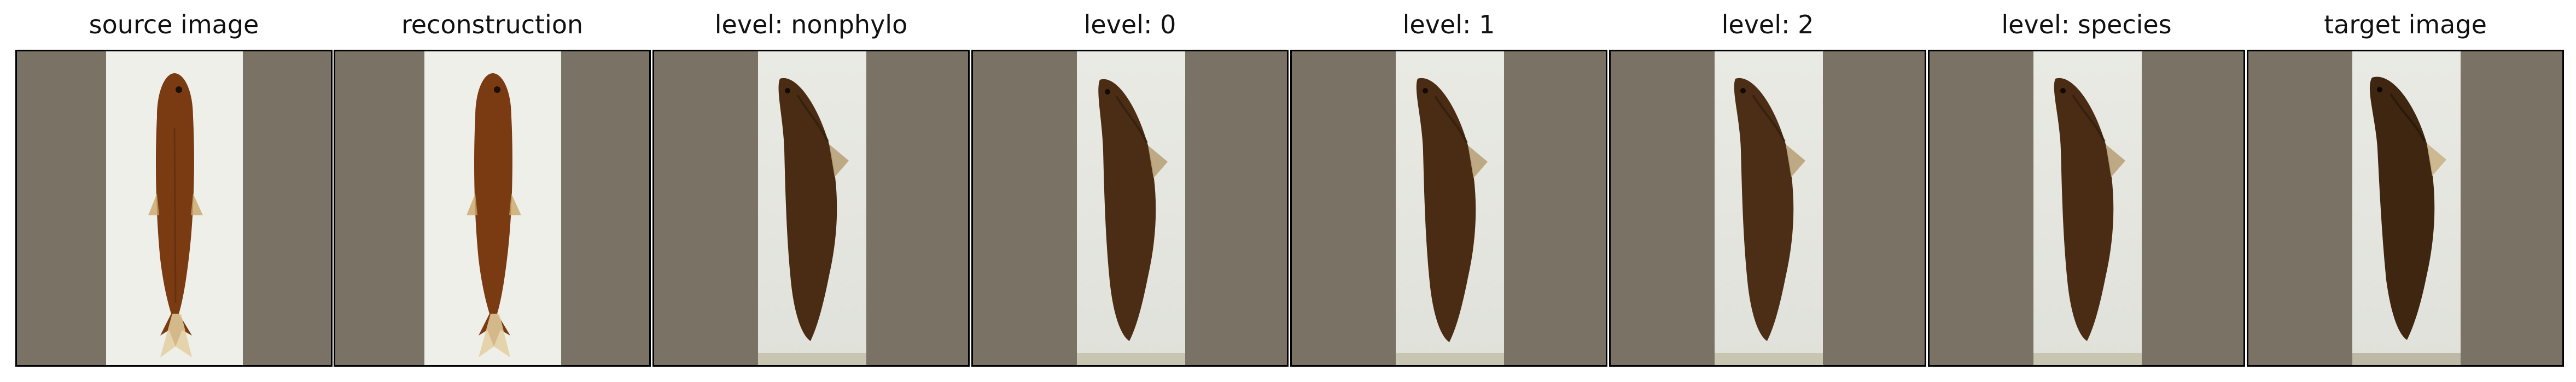 The width and height of the screenshot is (2576, 382). What do you see at coordinates (811, 24) in the screenshot?
I see `panel-title: level: nonphylo` at bounding box center [811, 24].